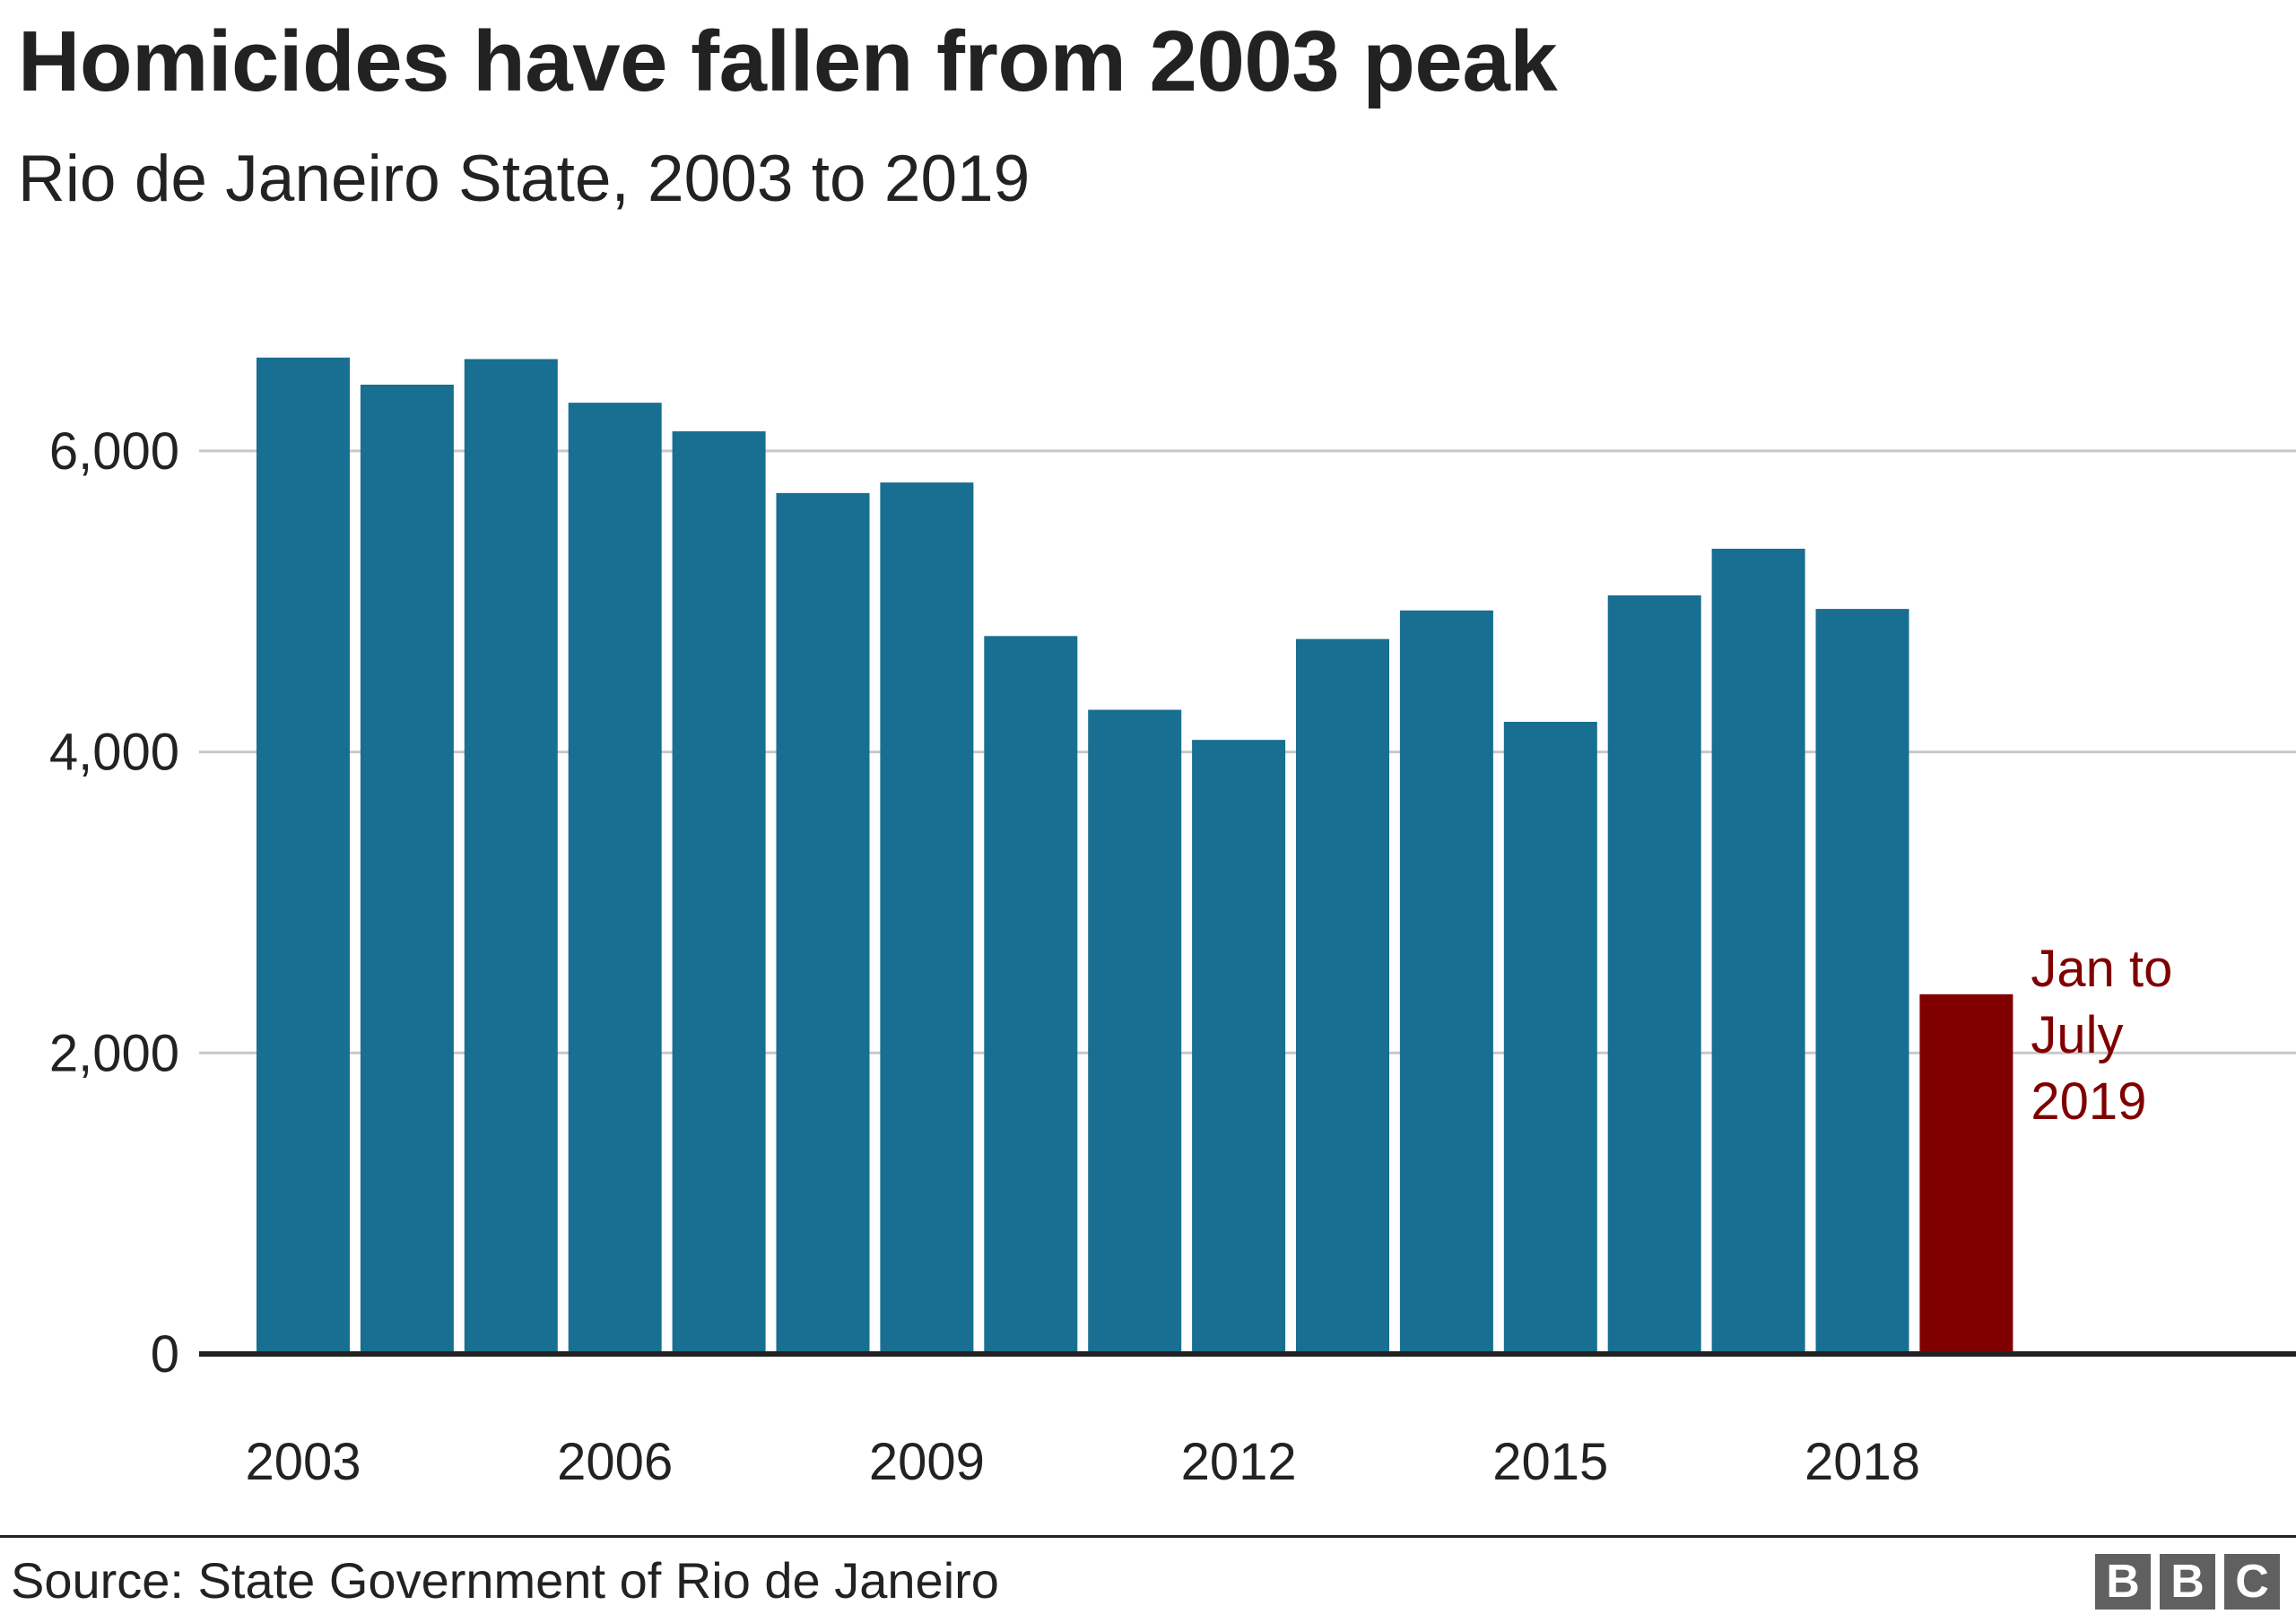  What do you see at coordinates (1446, 982) in the screenshot?
I see `bar-2014` at bounding box center [1446, 982].